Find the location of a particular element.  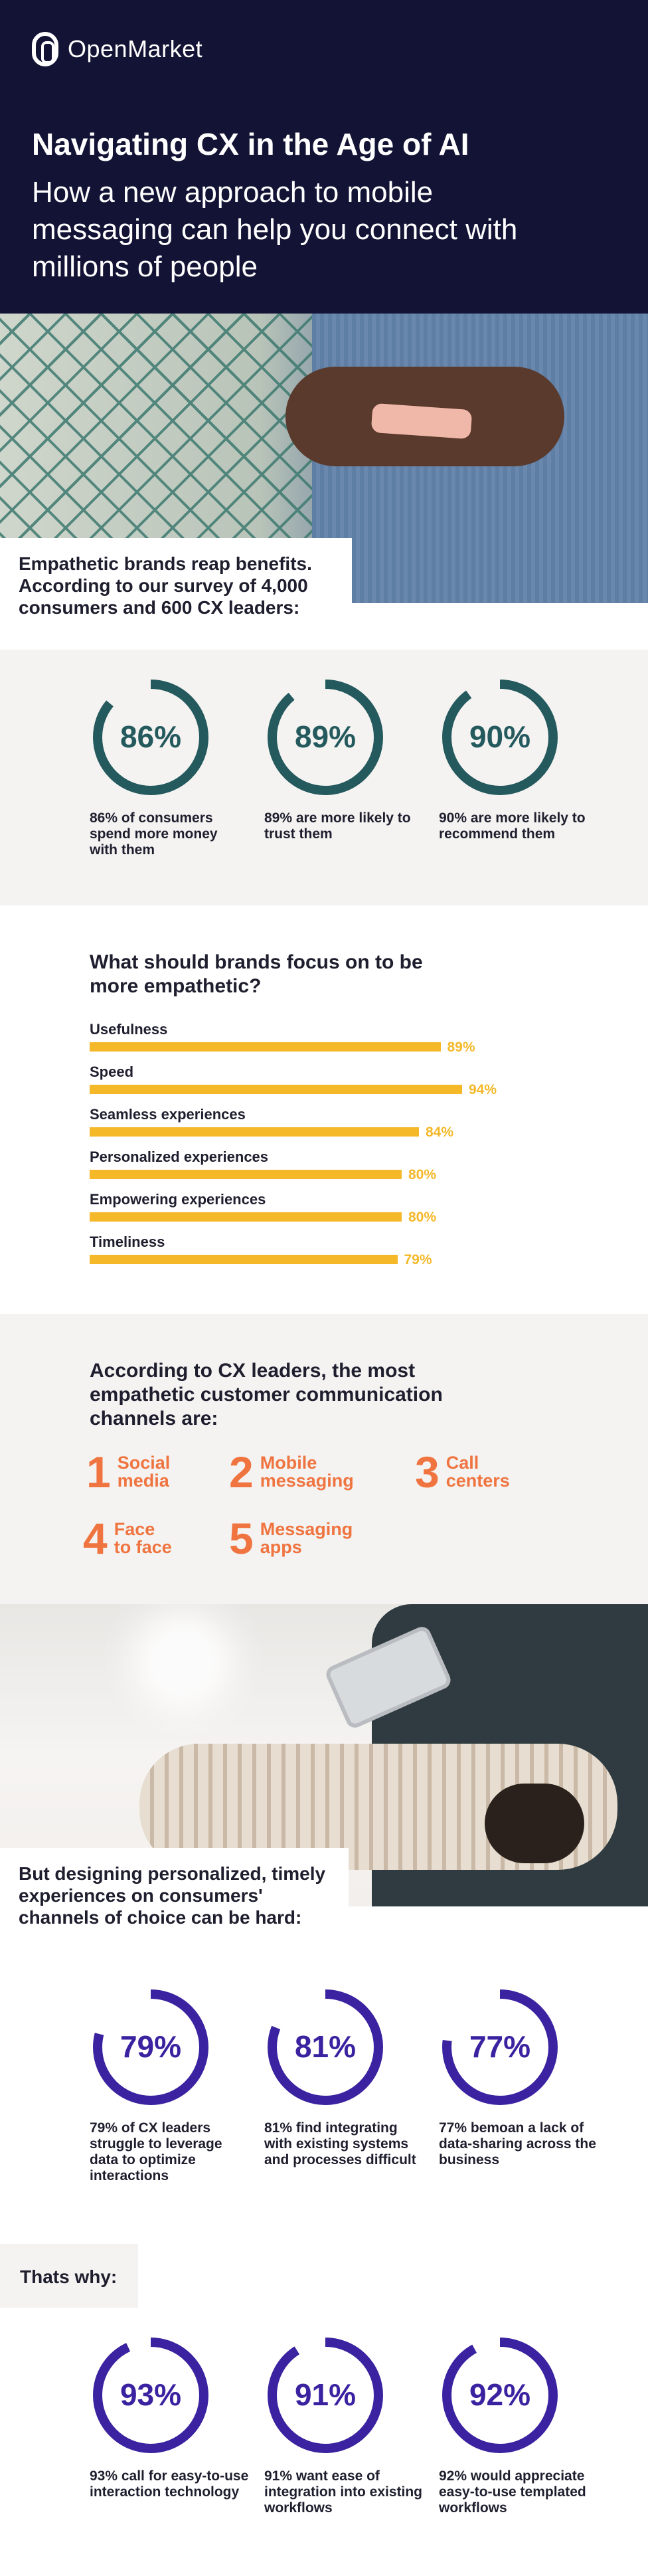

channel-item: 1 Social media is located at coordinates (128, 1472).